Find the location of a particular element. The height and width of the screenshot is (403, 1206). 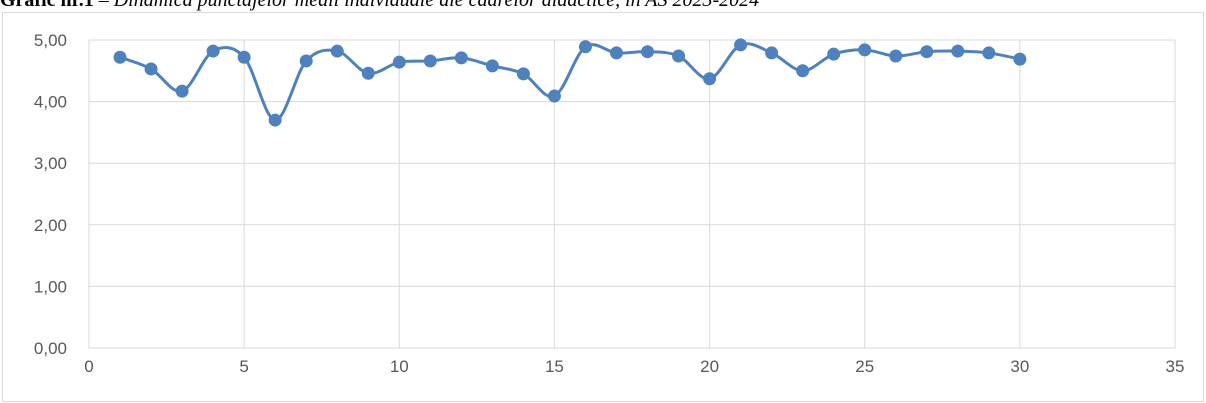

x-tick-label: 5 is located at coordinates (243, 366).